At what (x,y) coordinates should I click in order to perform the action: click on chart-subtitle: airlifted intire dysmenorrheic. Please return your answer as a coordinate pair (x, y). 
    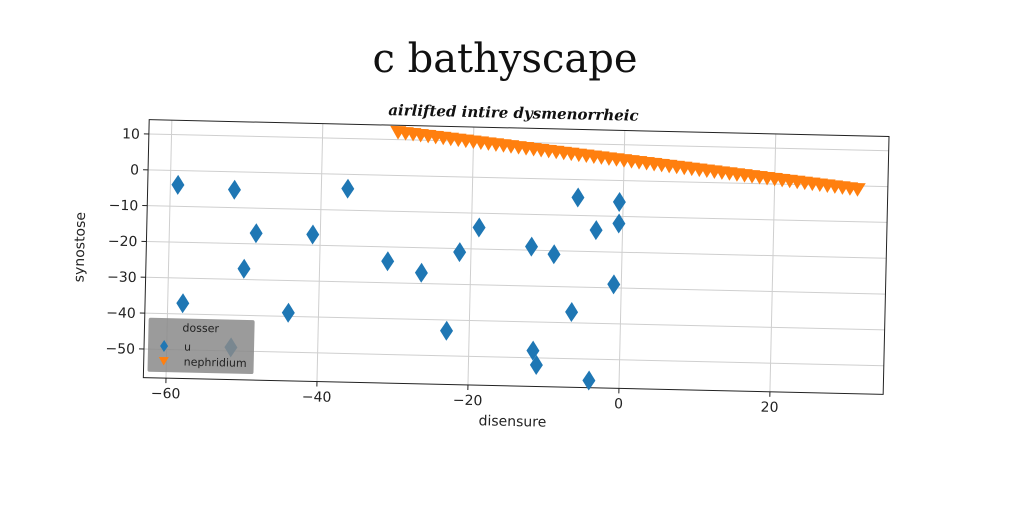
    Looking at the image, I should click on (513, 113).